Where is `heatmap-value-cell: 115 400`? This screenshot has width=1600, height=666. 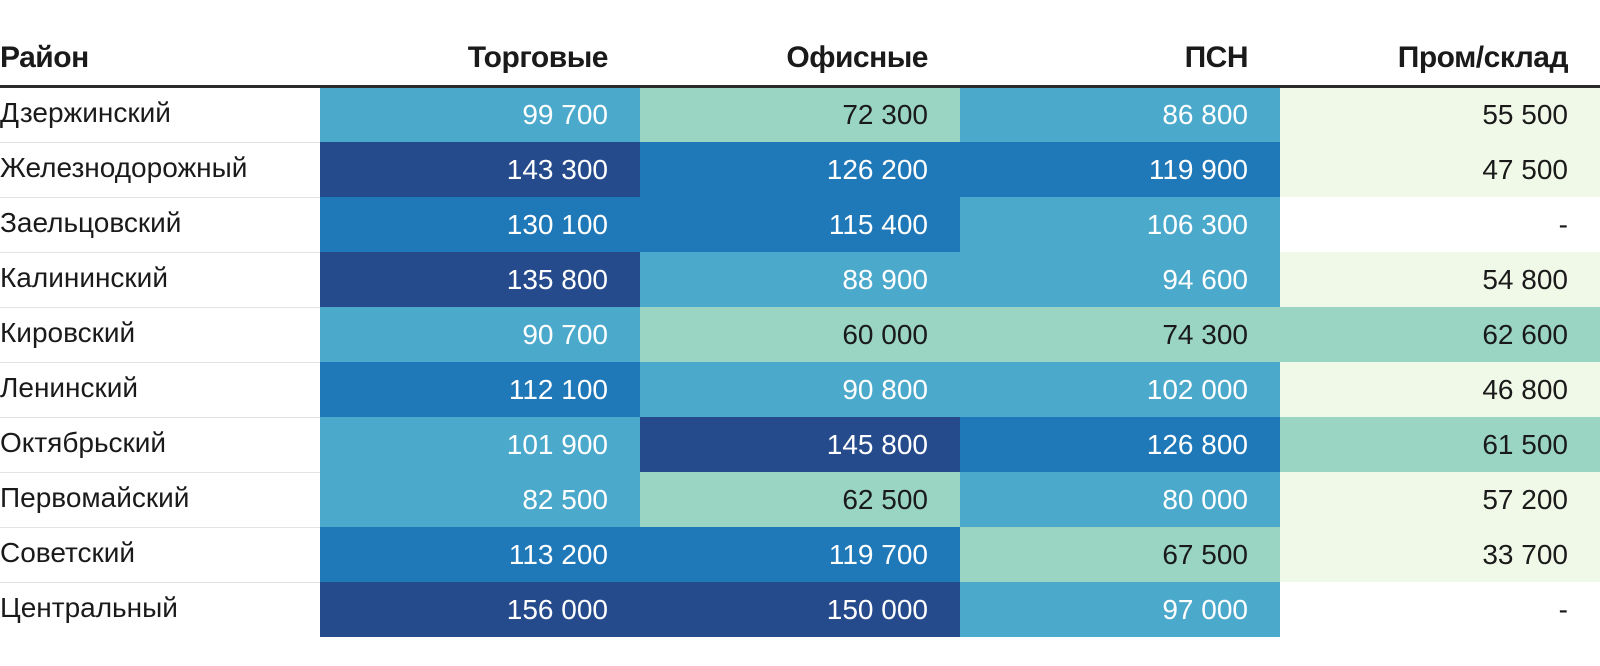 heatmap-value-cell: 115 400 is located at coordinates (800, 224).